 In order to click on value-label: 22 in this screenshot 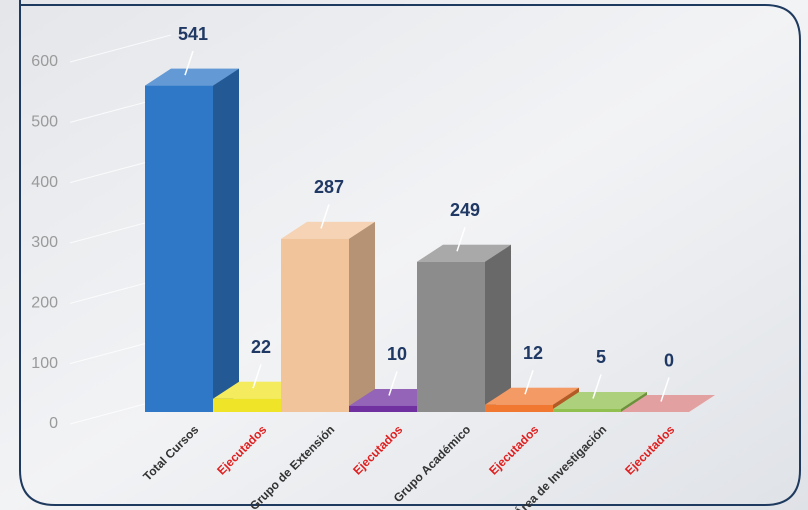, I will do `click(261, 347)`.